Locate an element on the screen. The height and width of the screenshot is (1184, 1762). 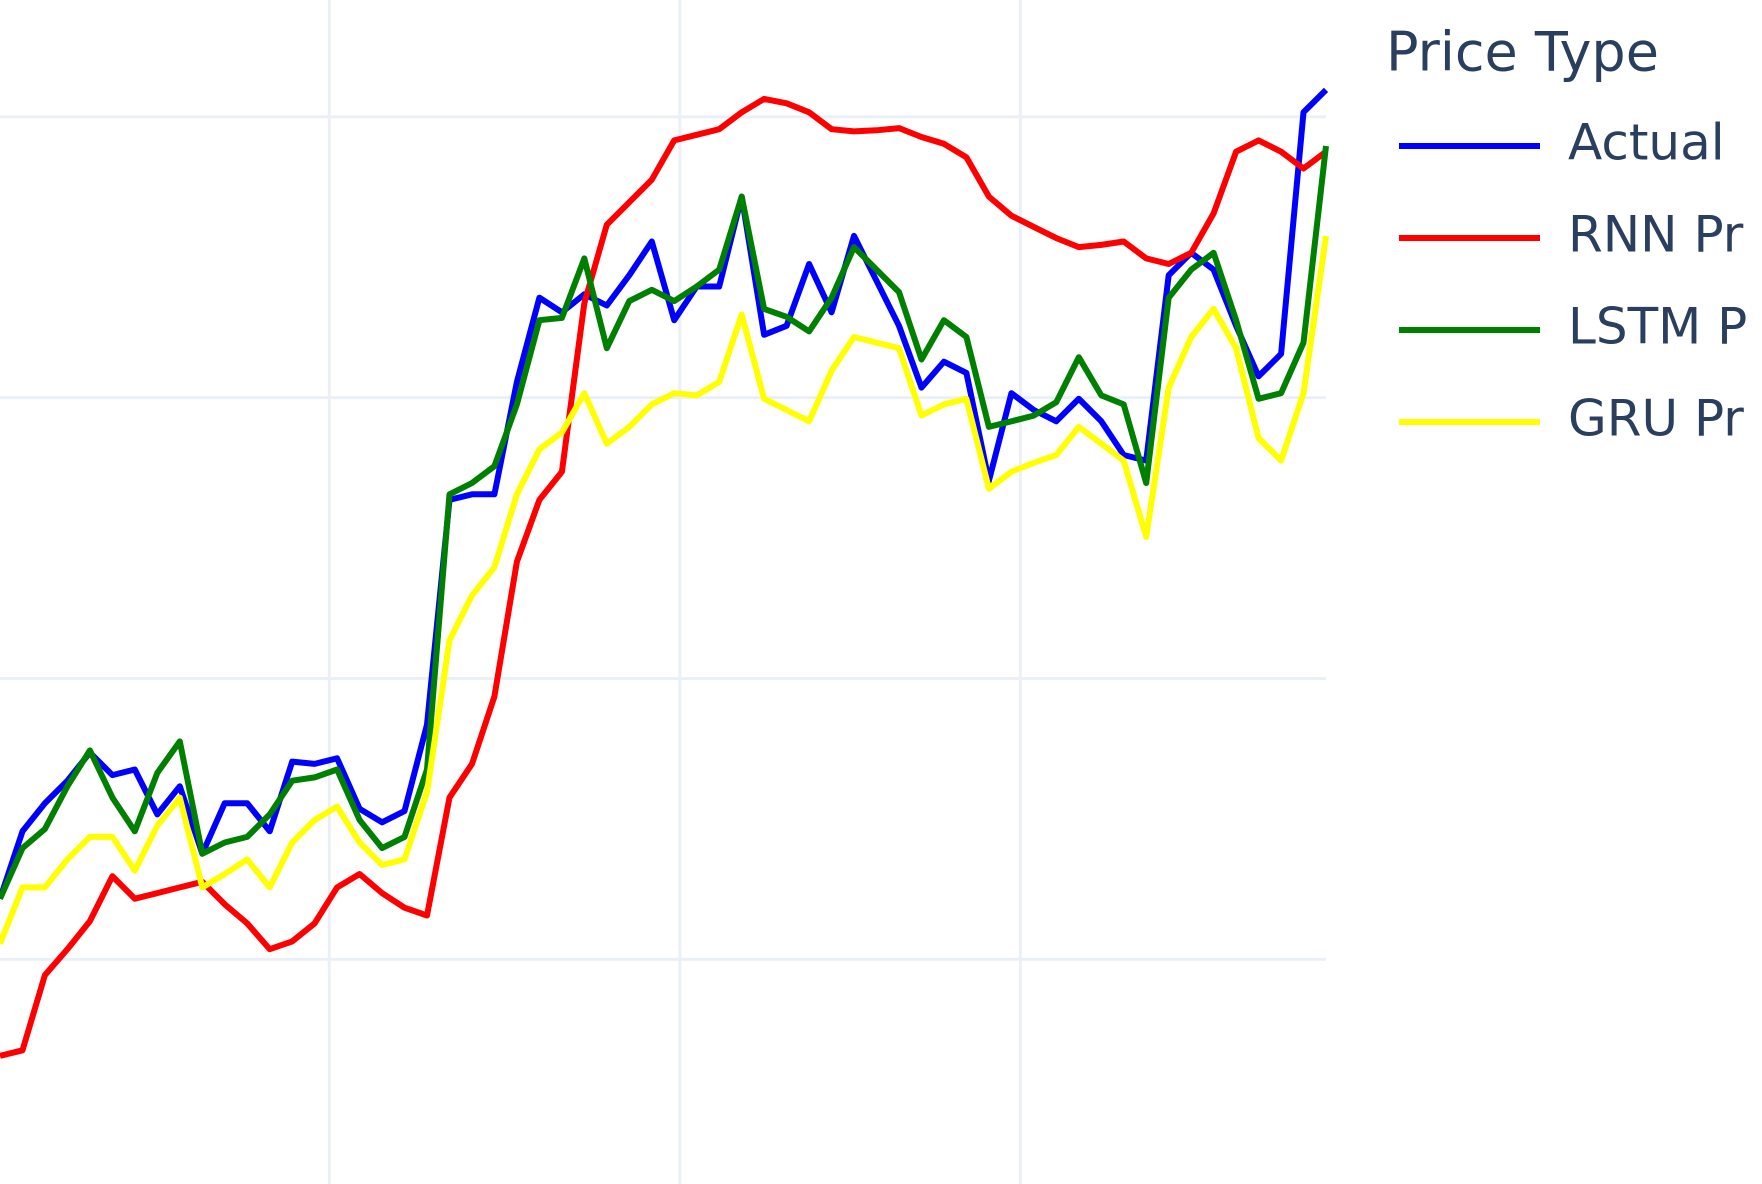
legend-title: Price Type is located at coordinates (1522, 52).